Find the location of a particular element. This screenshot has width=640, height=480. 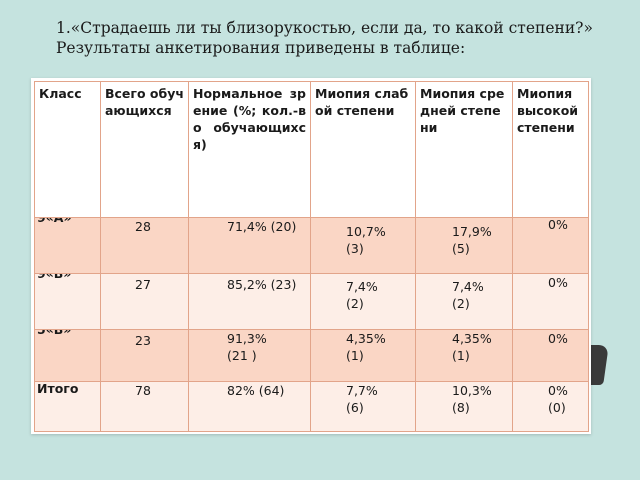

header-cell-class: Класс is located at coordinates (67, 149).